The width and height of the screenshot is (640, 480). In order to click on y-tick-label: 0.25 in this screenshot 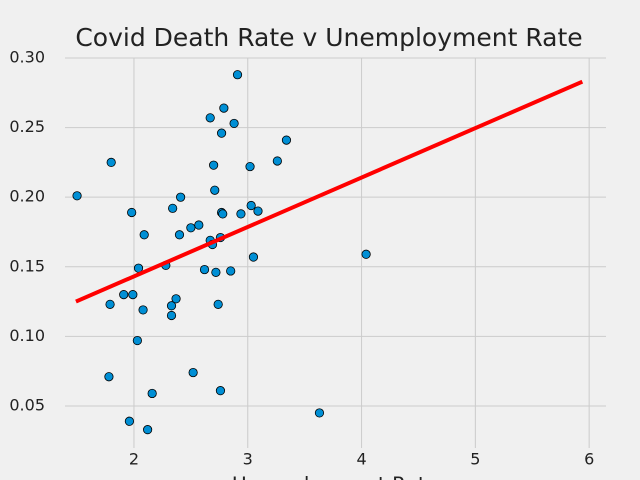, I will do `click(27, 126)`.